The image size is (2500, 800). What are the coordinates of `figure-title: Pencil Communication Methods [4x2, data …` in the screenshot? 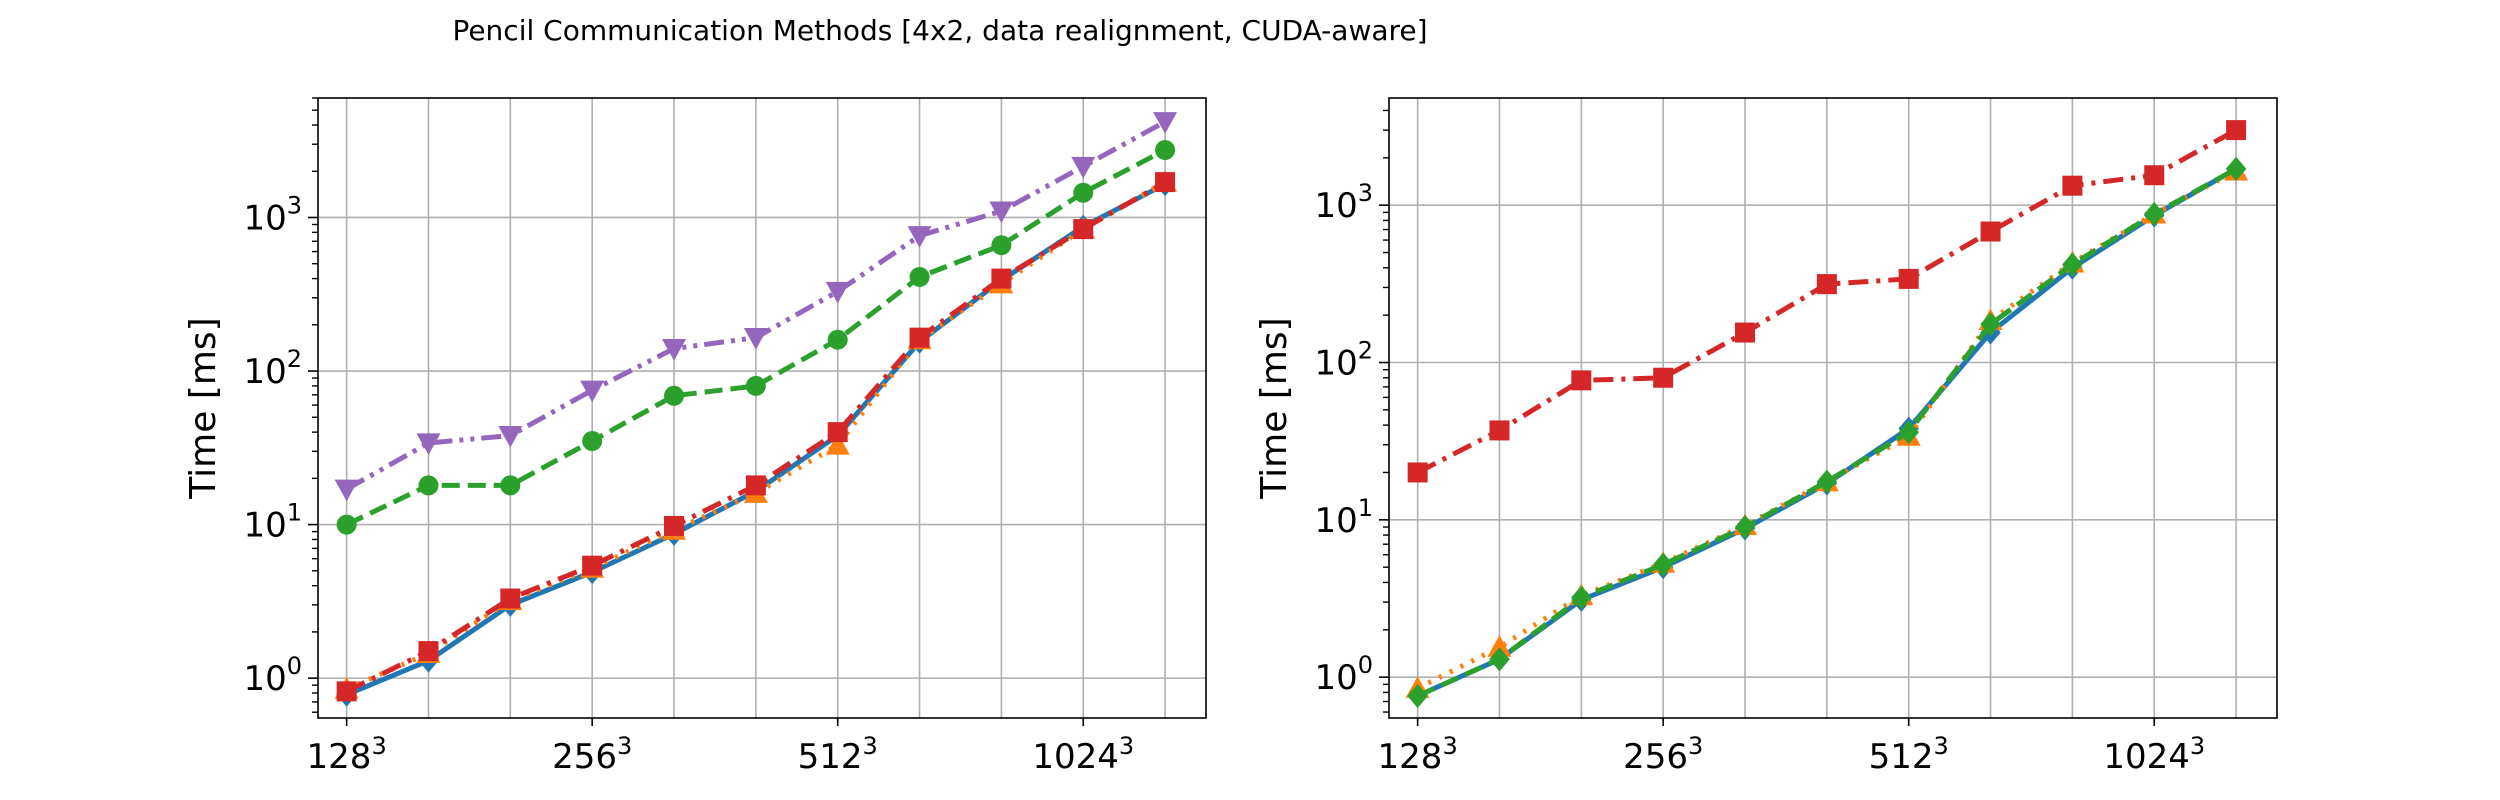 It's located at (939, 30).